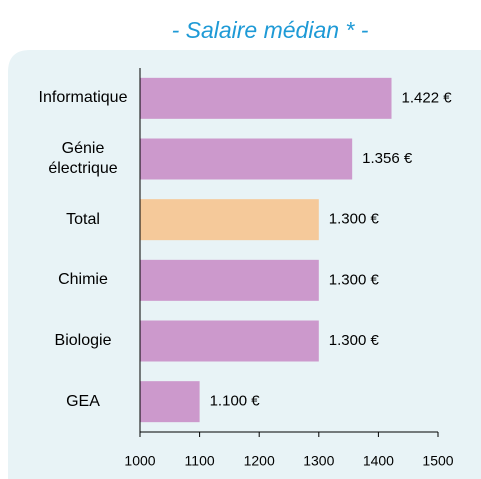  What do you see at coordinates (437, 461) in the screenshot?
I see `x-tick-label: 1500` at bounding box center [437, 461].